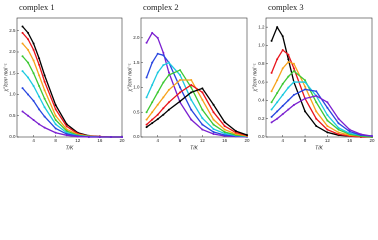 The image size is (378, 240). What do you see at coordinates (122, 140) in the screenshot?
I see `x-tick-label: 20` at bounding box center [122, 140].